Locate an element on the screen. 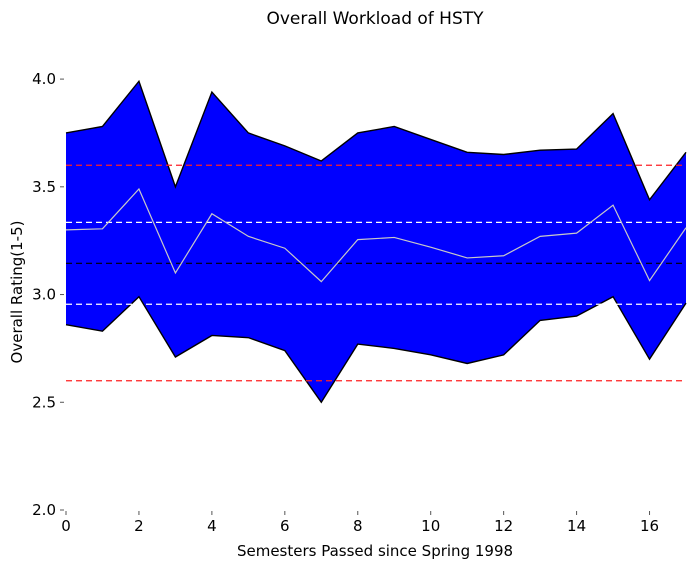 The height and width of the screenshot is (570, 695). y-tick-label-3: 3.5 is located at coordinates (44, 187).